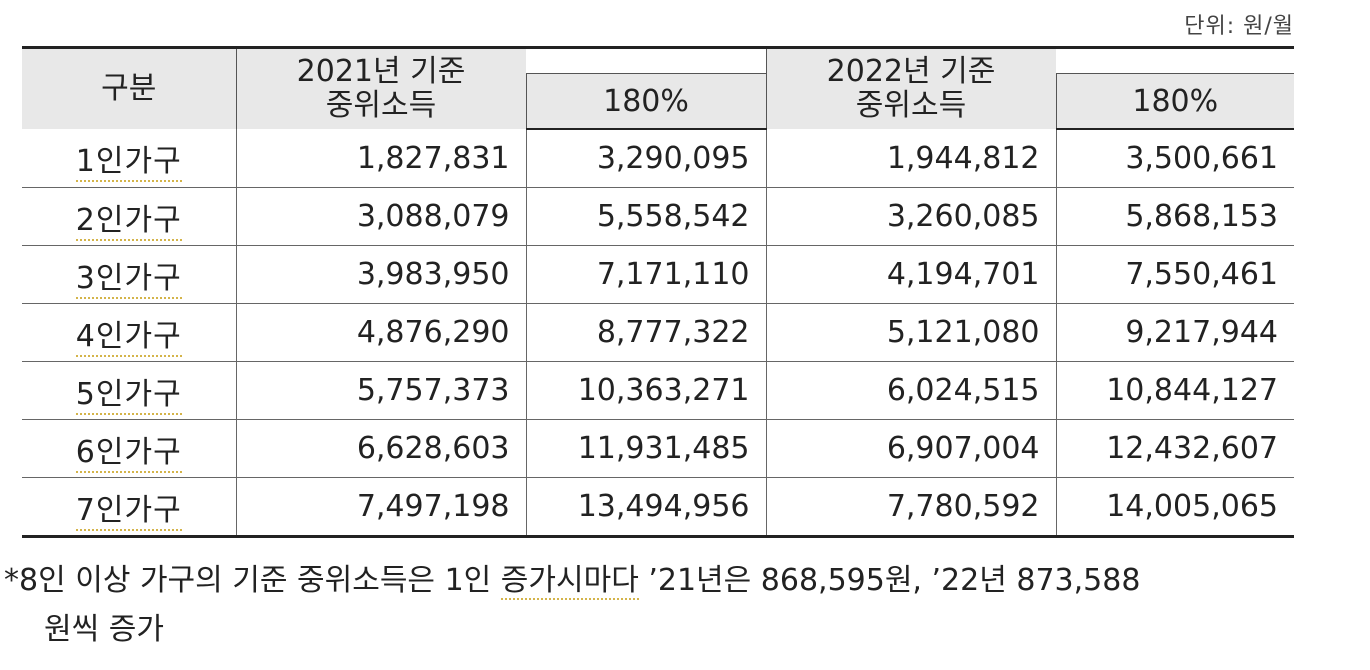 Image resolution: width=1370 pixels, height=670 pixels. What do you see at coordinates (1174, 390) in the screenshot?
I see `cell-180pct-2022: 10,844,127` at bounding box center [1174, 390].